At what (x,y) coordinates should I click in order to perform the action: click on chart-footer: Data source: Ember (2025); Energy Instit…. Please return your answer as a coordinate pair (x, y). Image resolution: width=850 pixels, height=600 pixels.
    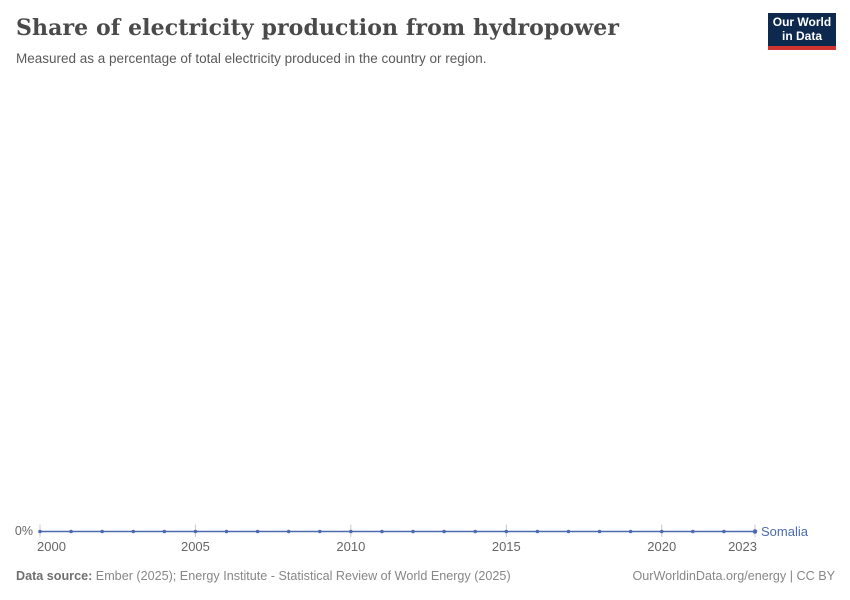
    Looking at the image, I should click on (425, 576).